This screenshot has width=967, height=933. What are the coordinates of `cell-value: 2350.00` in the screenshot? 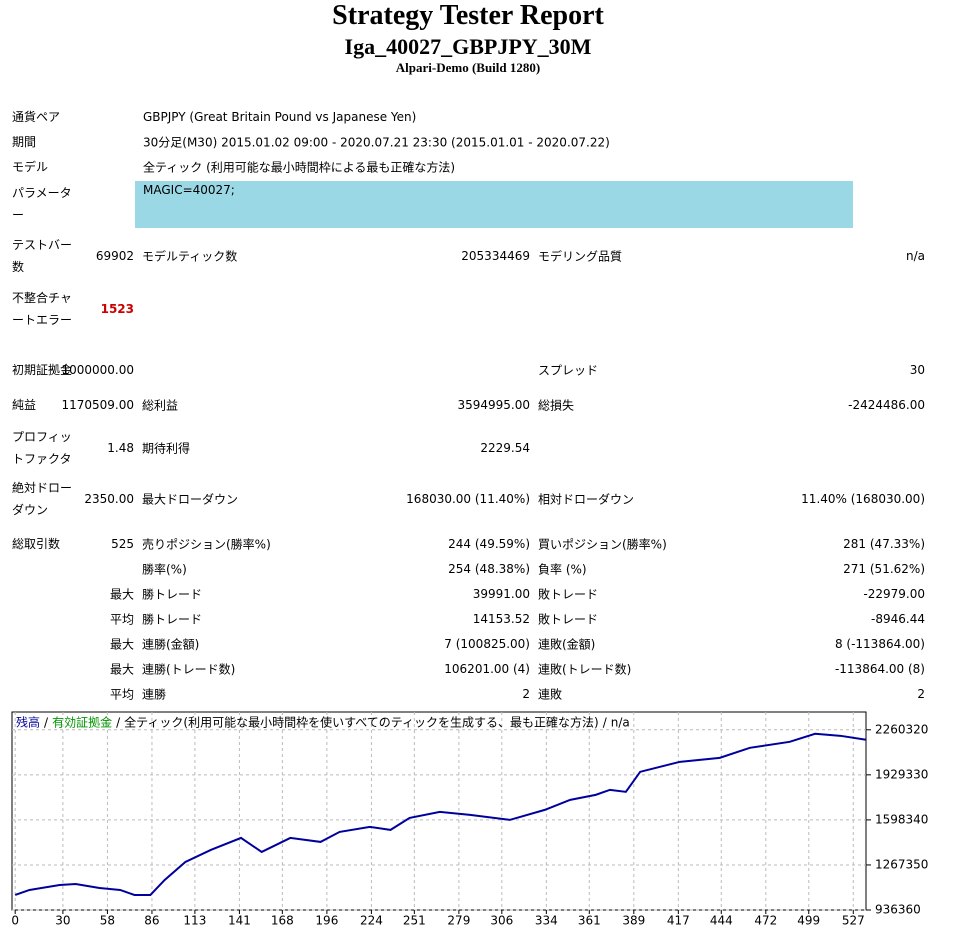 It's located at (109, 499).